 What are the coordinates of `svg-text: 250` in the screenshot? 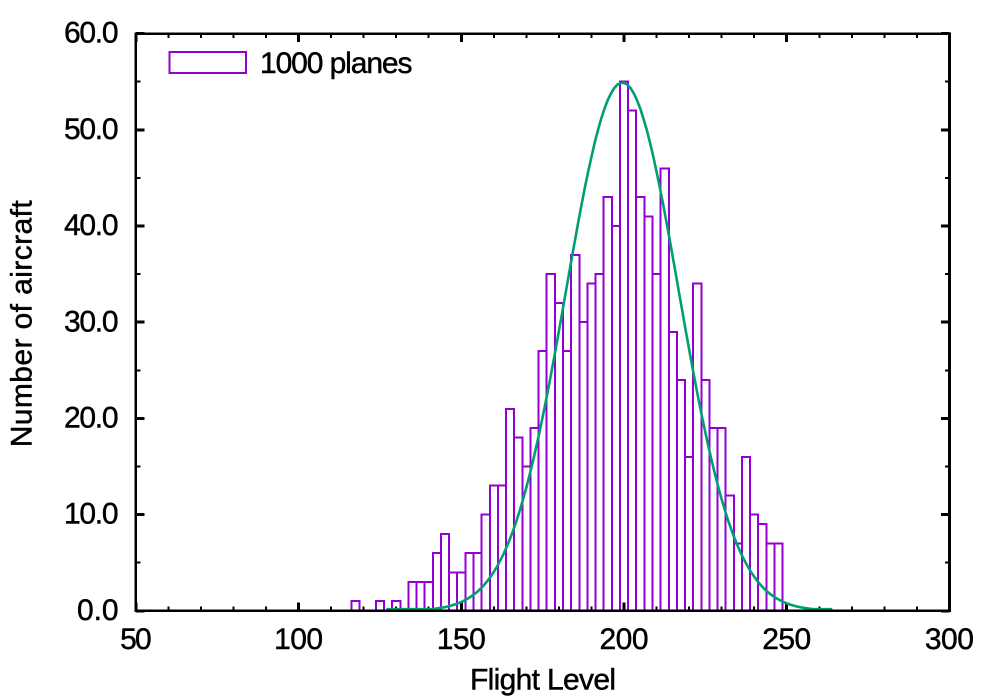 It's located at (786, 639).